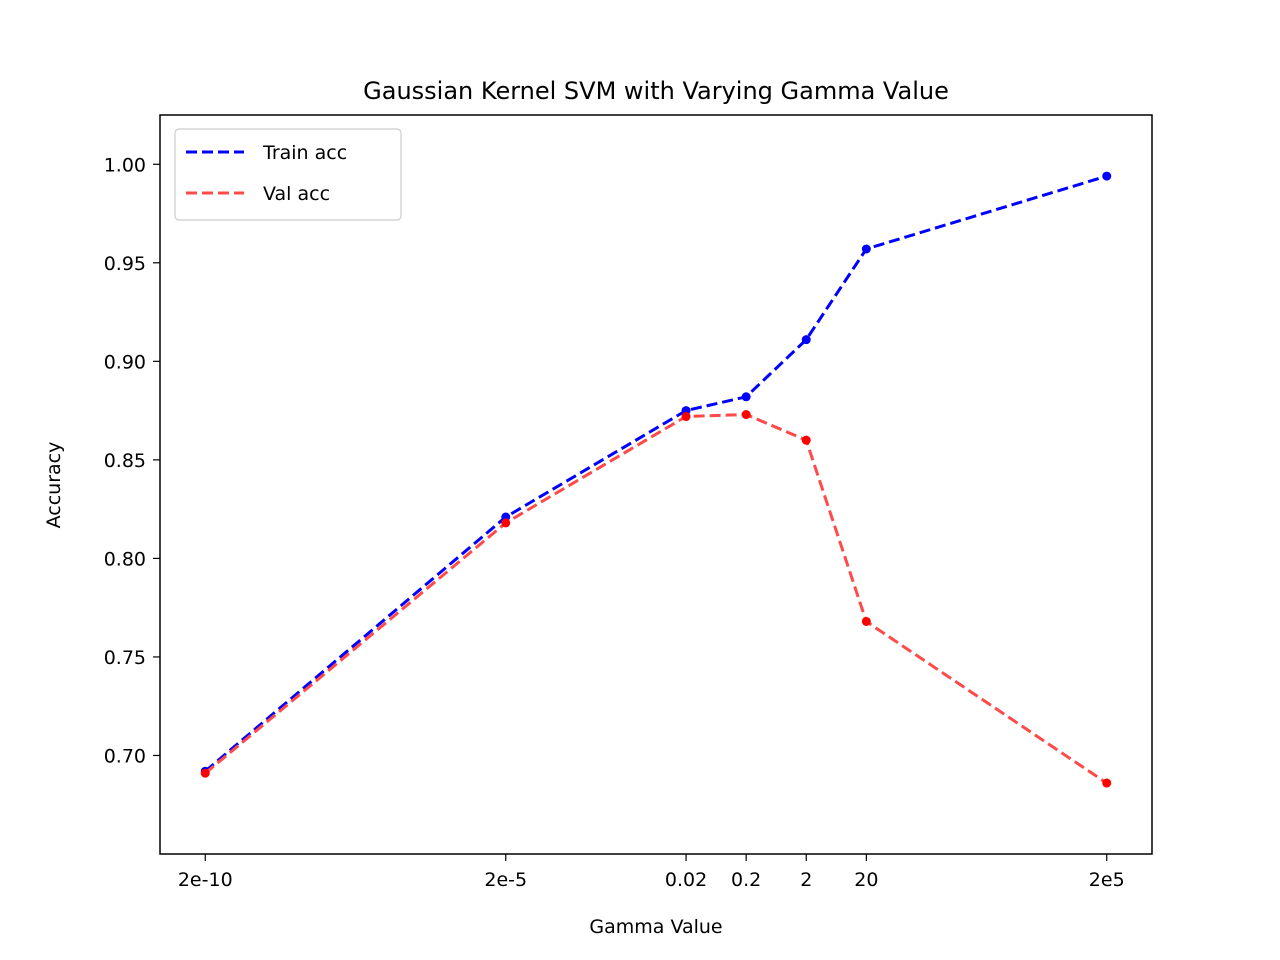  What do you see at coordinates (205, 880) in the screenshot?
I see `x-tick-label: 2e-10` at bounding box center [205, 880].